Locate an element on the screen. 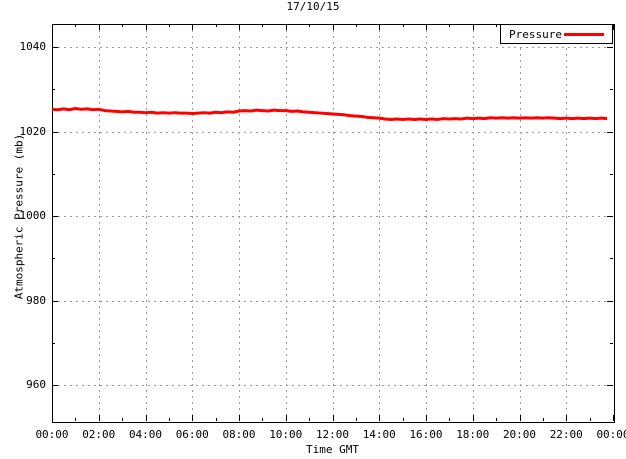  x-tick-label: 12:00 is located at coordinates (332, 434).